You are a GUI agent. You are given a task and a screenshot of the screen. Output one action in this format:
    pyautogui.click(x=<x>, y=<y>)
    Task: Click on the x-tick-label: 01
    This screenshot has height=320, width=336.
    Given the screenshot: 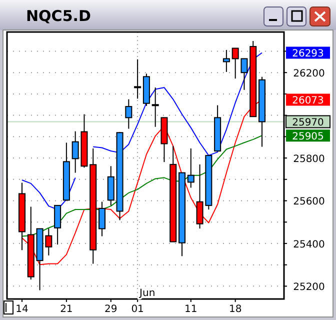 What is the action you would take?
    pyautogui.click(x=137, y=309)
    